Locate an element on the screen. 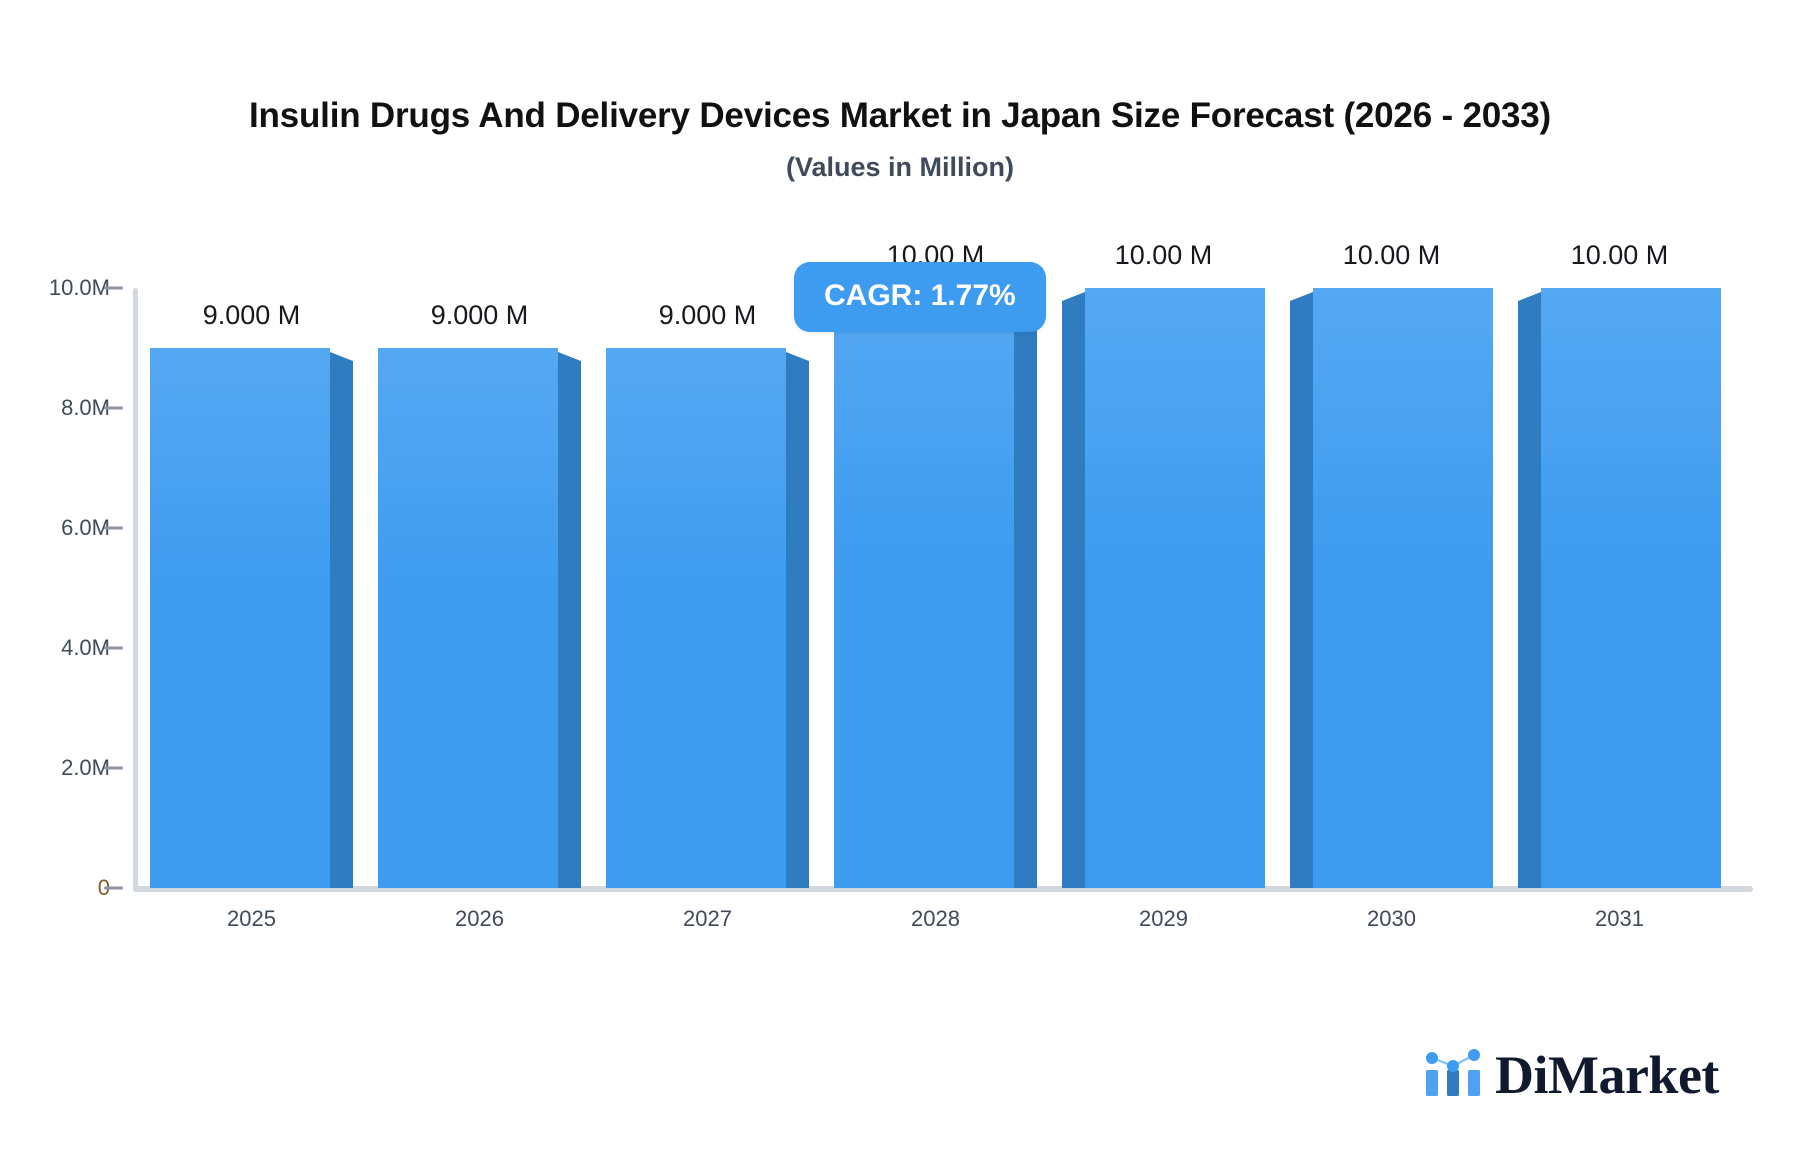 The height and width of the screenshot is (1156, 1800). x-tick-label: 2030 is located at coordinates (1391, 918).